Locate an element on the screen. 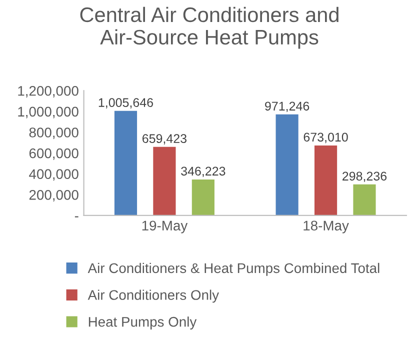 Image resolution: width=419 pixels, height=342 pixels. data-label: 971,246 is located at coordinates (287, 107).